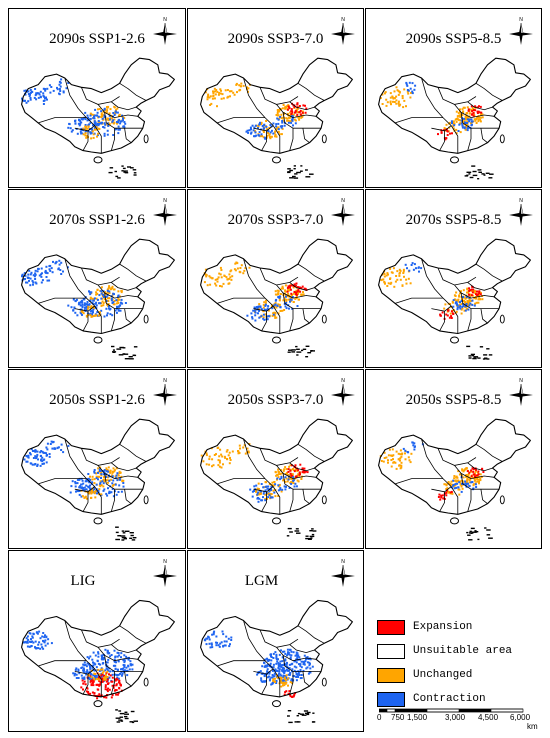 The image size is (550, 738). I want to click on legend-label-expansion: Expansion, so click(443, 627).